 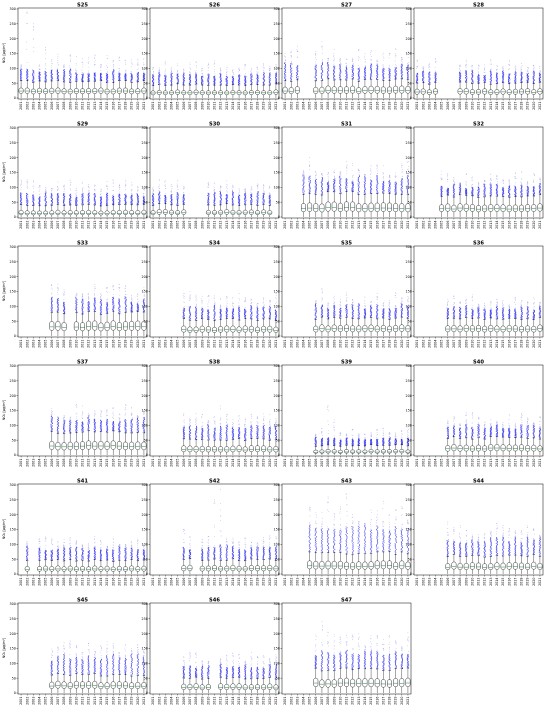 I want to click on year-box-2010, so click(x=76, y=77).